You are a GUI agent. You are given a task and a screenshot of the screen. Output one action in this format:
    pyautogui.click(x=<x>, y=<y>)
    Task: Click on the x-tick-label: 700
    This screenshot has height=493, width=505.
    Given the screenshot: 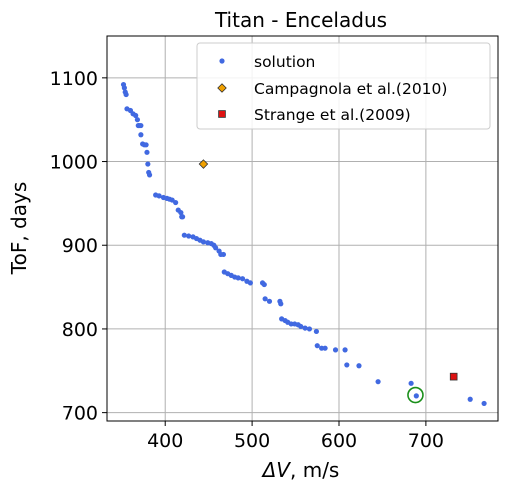 What is the action you would take?
    pyautogui.click(x=426, y=441)
    